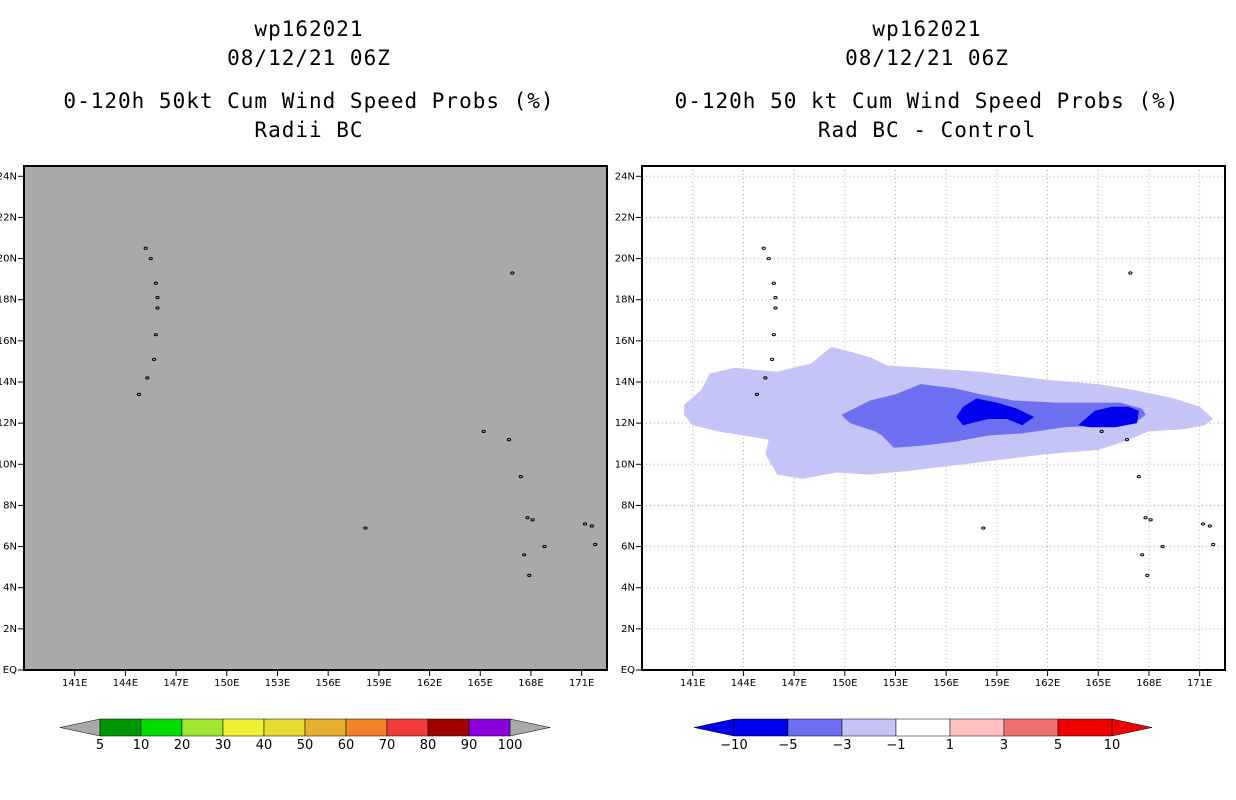  I want to click on right-x-tick-label: 156E, so click(945, 683).